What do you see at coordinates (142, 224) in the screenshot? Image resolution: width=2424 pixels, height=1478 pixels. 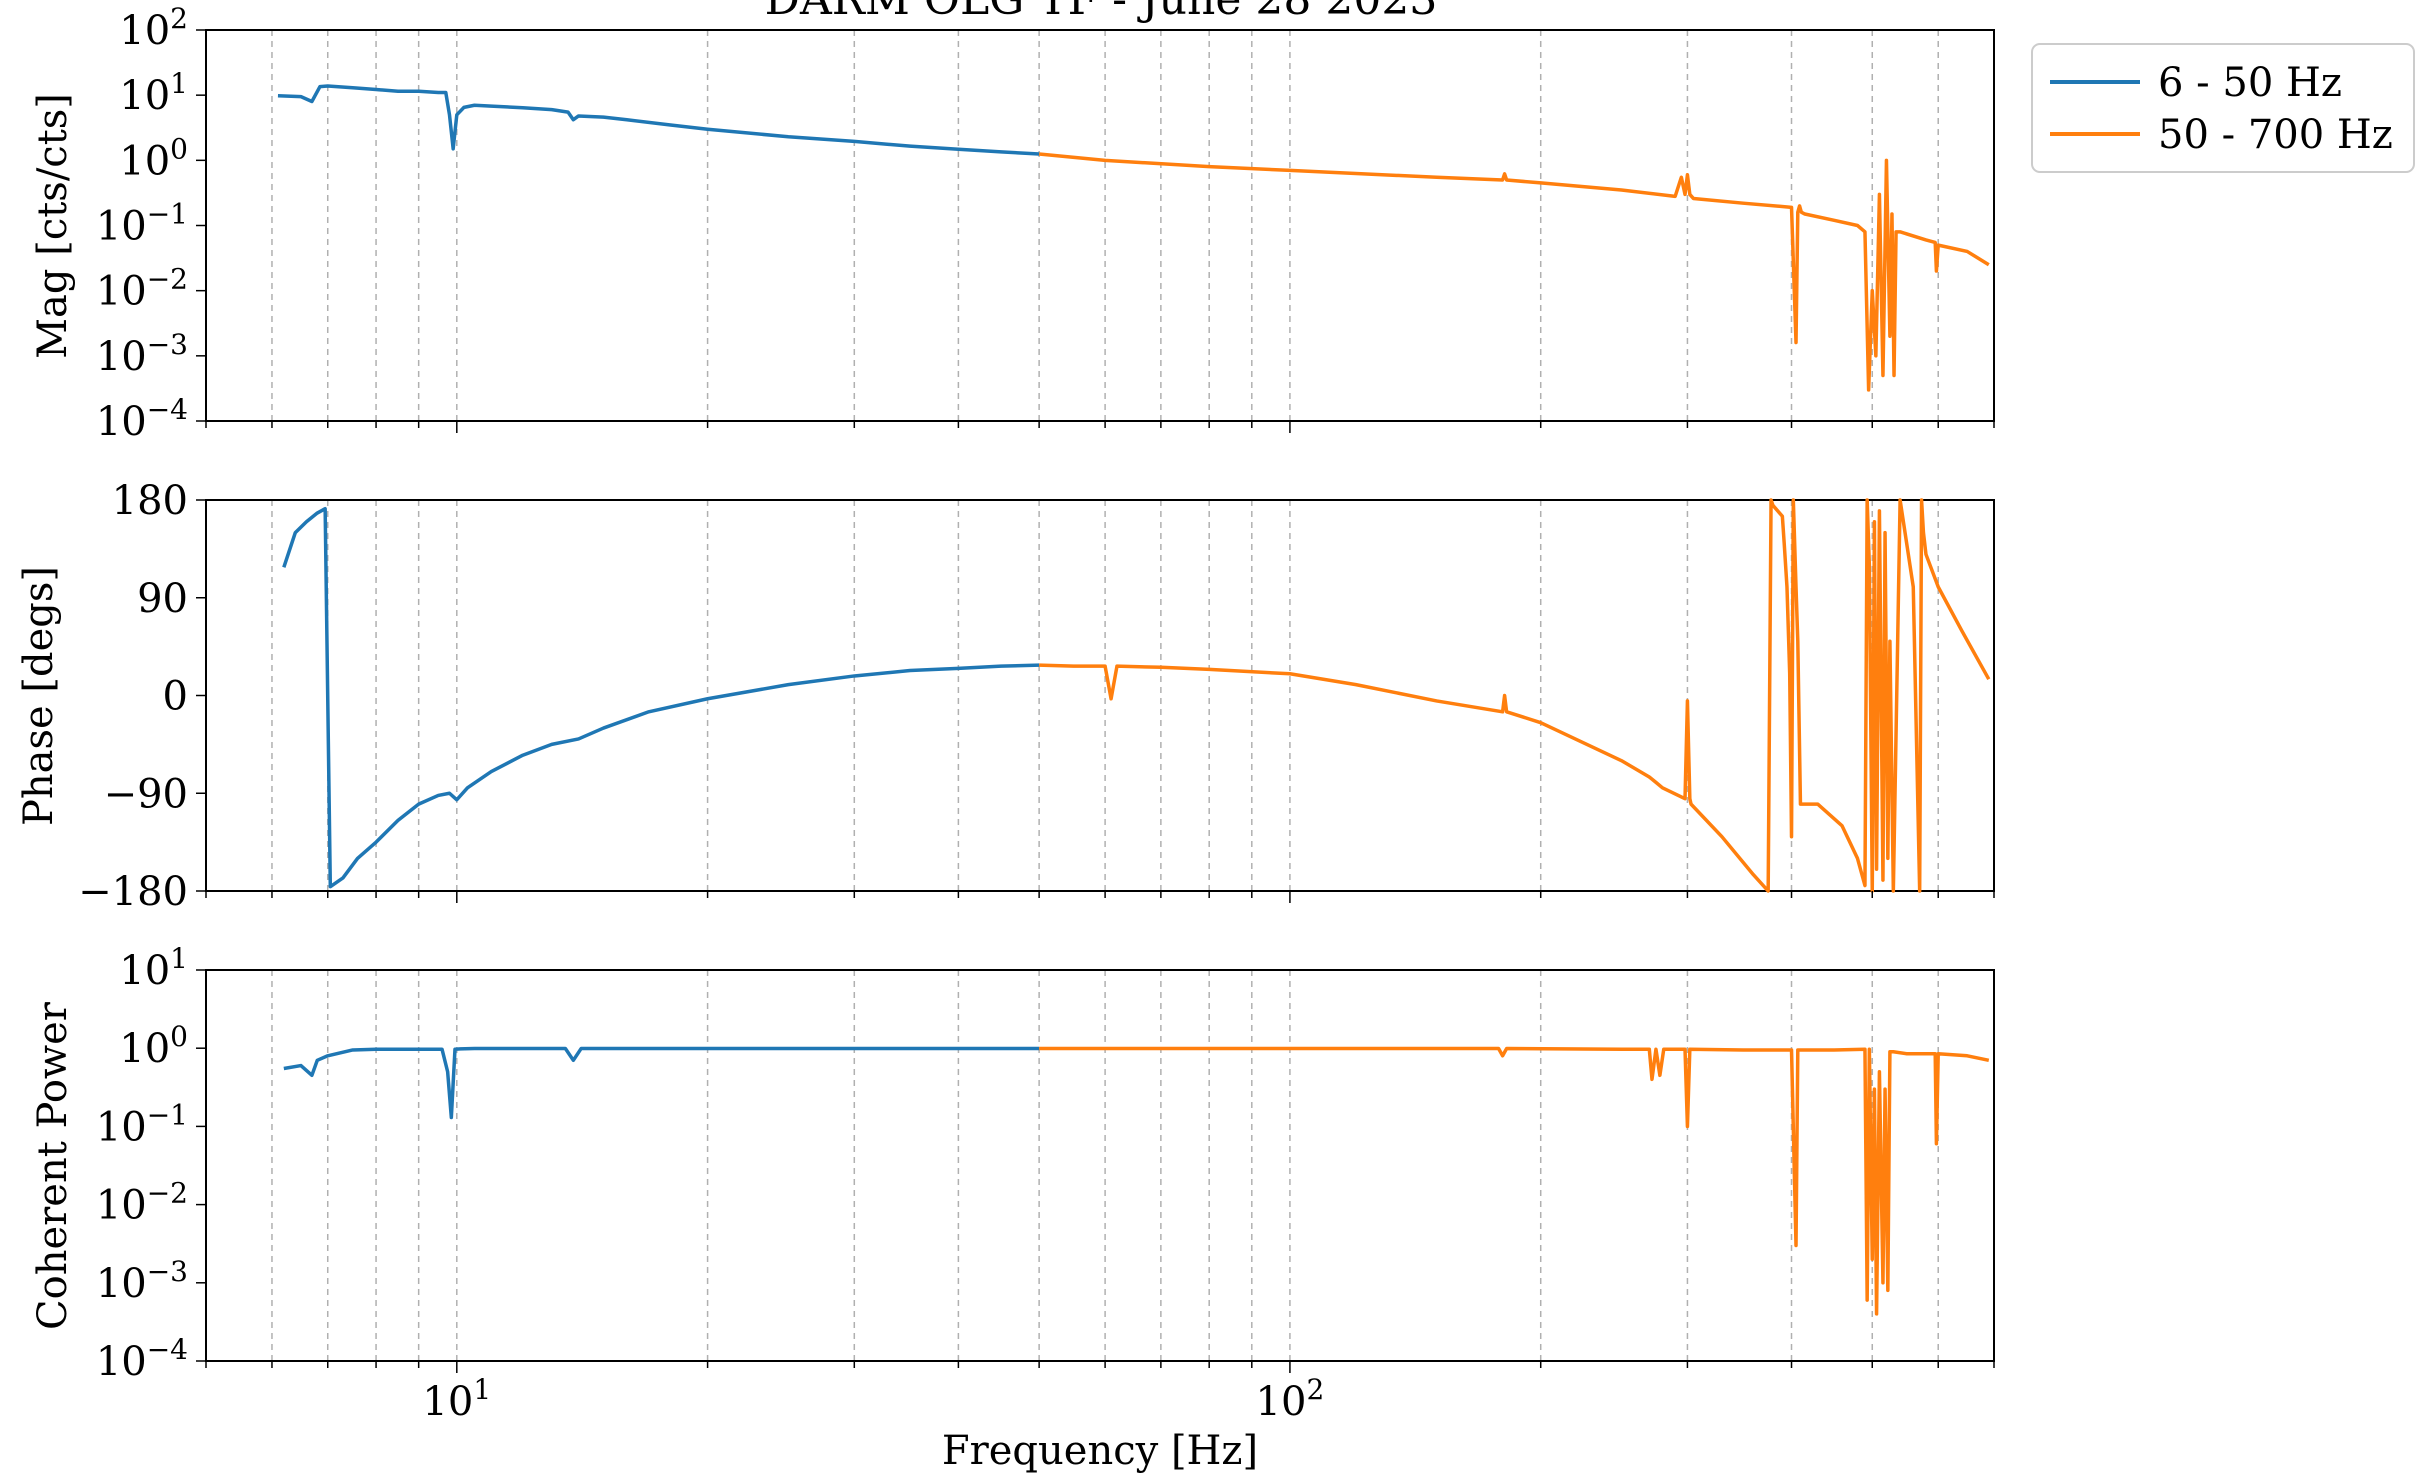 I see `magnitude-ytick-label: 10⁻¹` at bounding box center [142, 224].